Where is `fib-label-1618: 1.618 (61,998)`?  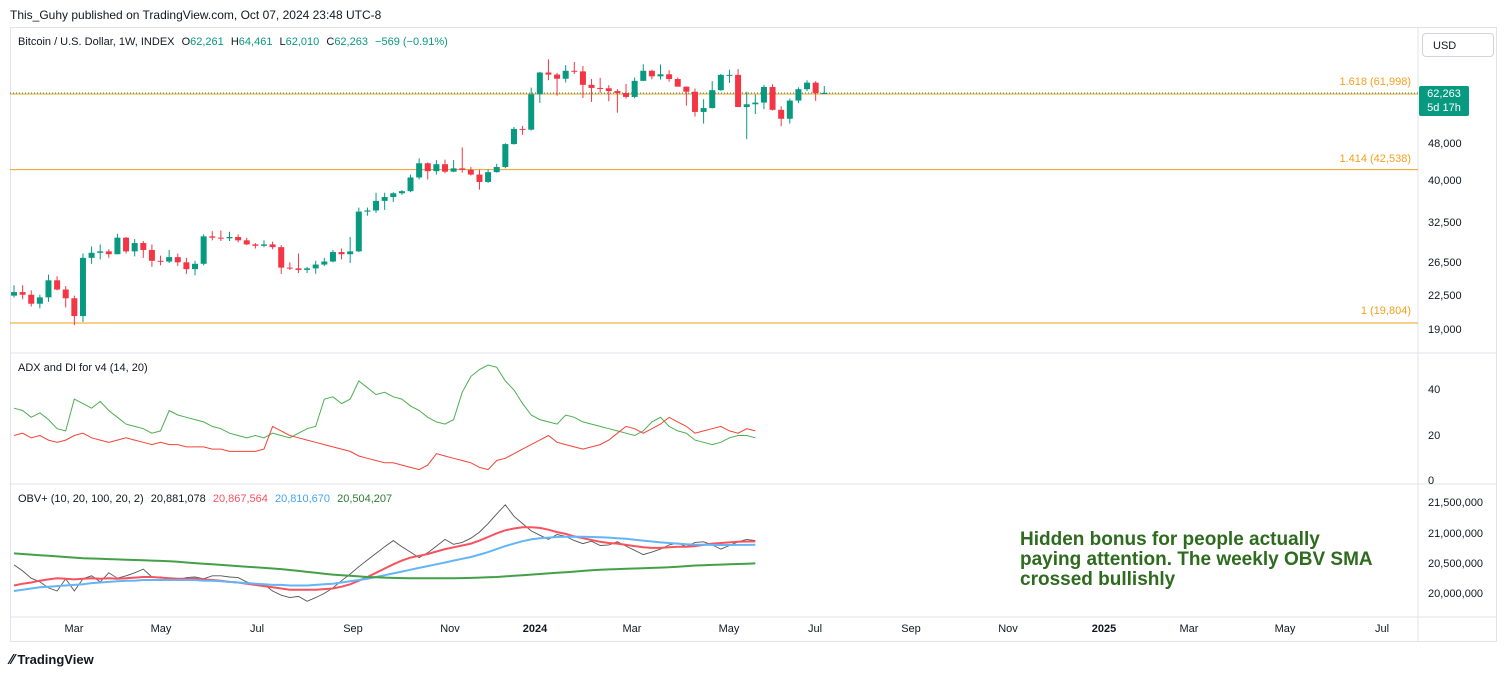 fib-label-1618: 1.618 (61,998) is located at coordinates (1375, 82).